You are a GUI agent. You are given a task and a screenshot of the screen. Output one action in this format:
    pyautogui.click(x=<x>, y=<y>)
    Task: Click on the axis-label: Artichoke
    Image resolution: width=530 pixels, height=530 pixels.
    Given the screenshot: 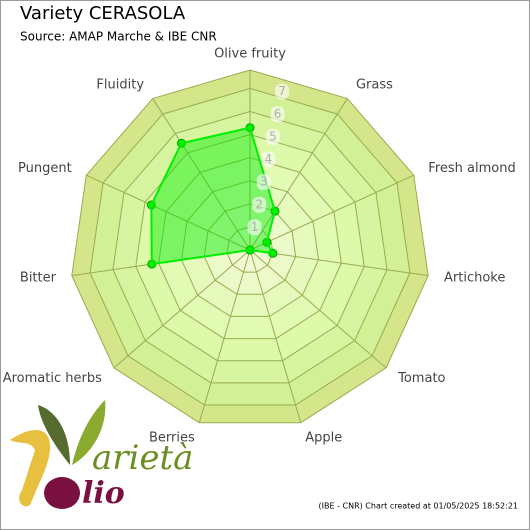 What is the action you would take?
    pyautogui.click(x=474, y=277)
    